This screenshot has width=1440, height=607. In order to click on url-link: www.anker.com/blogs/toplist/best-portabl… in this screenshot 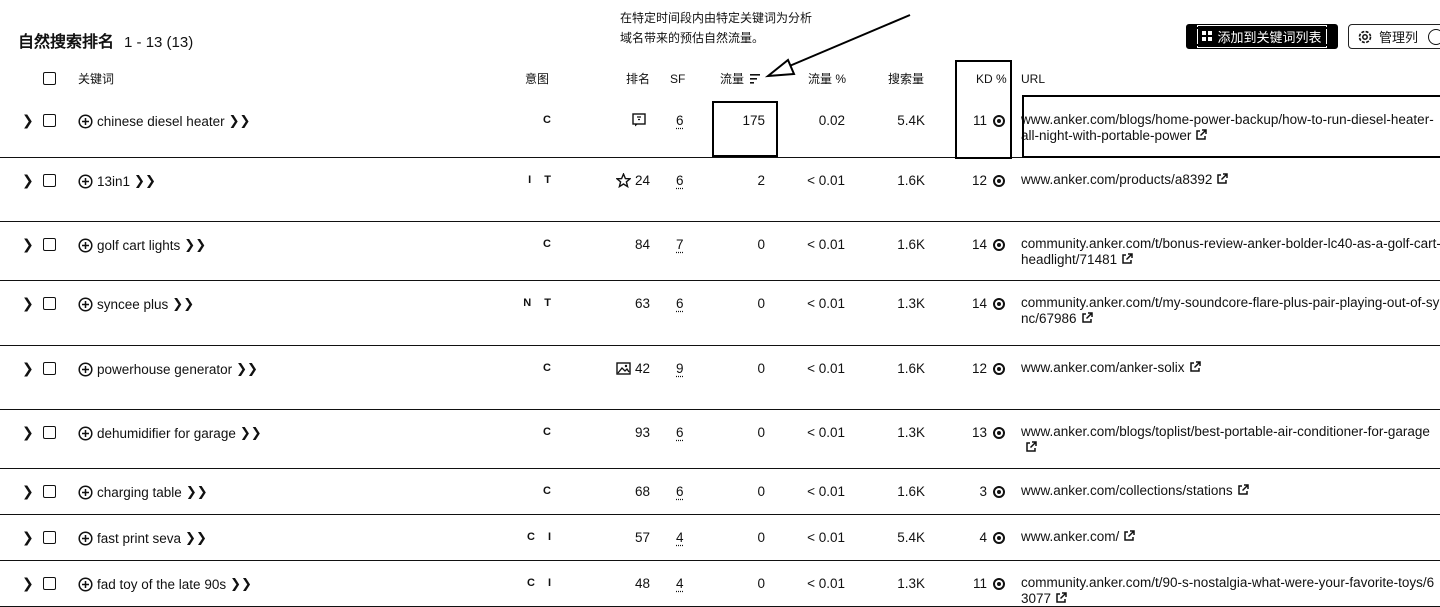, I will do `click(1225, 431)`.